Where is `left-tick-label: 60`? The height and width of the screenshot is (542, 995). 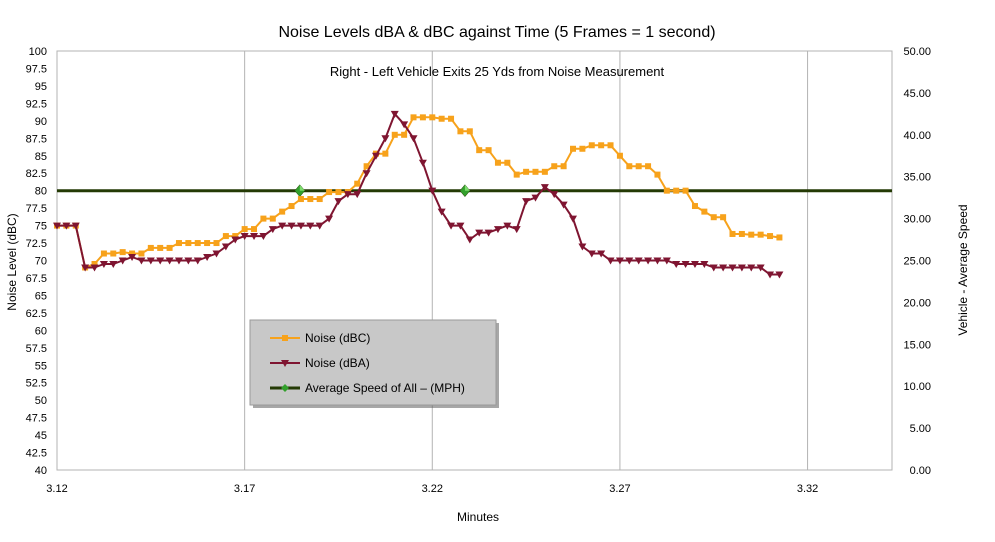 left-tick-label: 60 is located at coordinates (41, 331).